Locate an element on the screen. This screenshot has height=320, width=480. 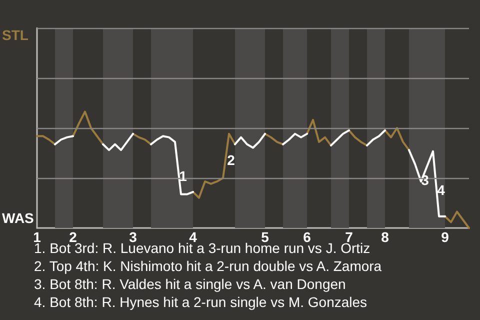
text: 4. Bot 8th: R. Hynes hit a 2-run single vs M. Gonzales is located at coordinates (201, 302).